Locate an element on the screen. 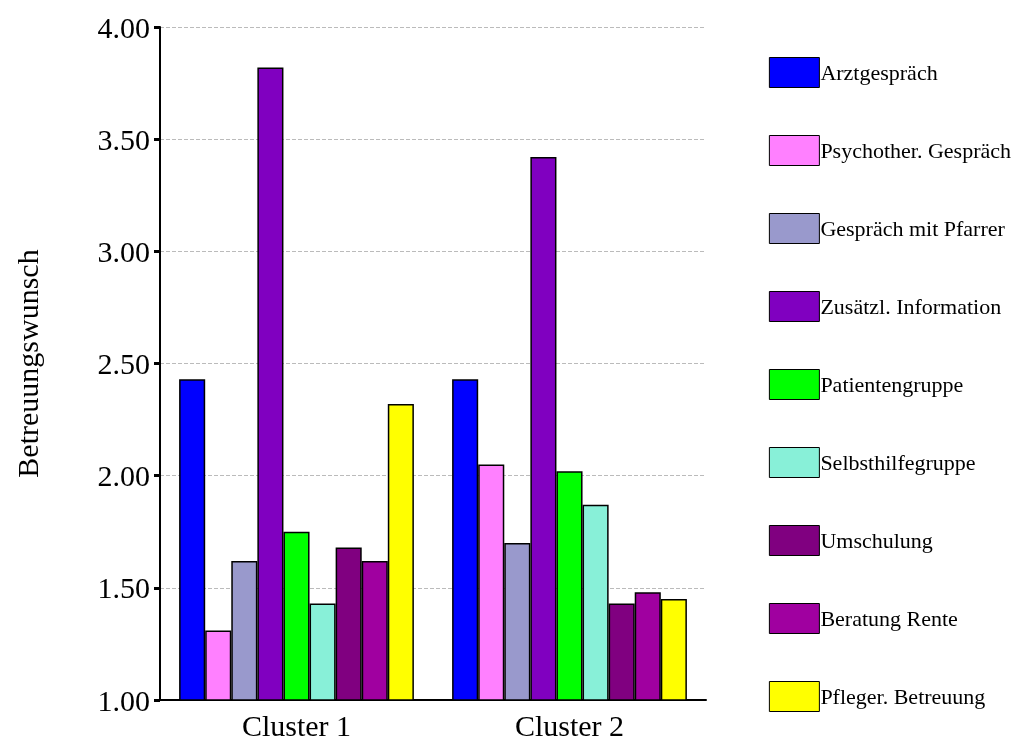 This screenshot has height=745, width=1026. legend-label: Beratung Rente is located at coordinates (889, 618).